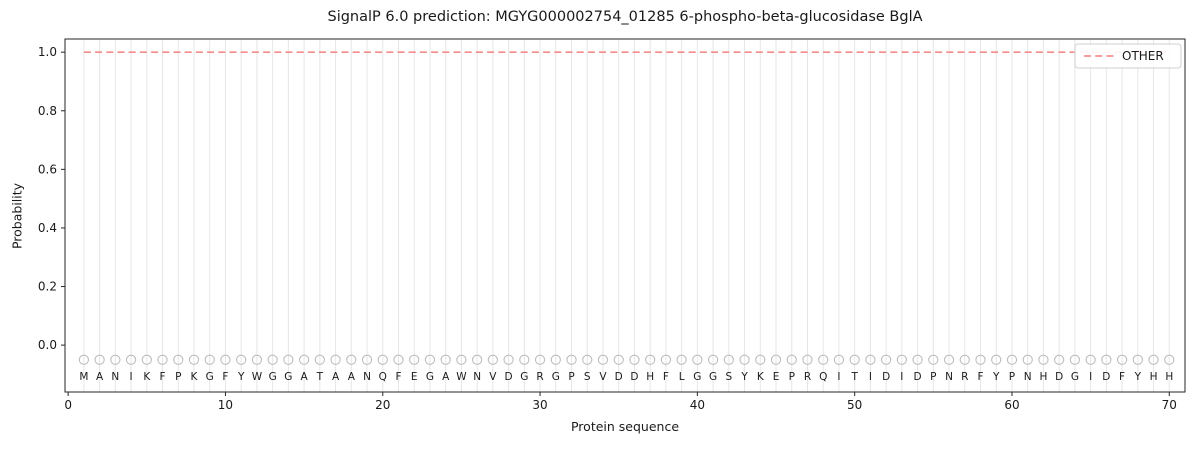  Describe the element at coordinates (225, 405) in the screenshot. I see `svg-text: 10` at that location.